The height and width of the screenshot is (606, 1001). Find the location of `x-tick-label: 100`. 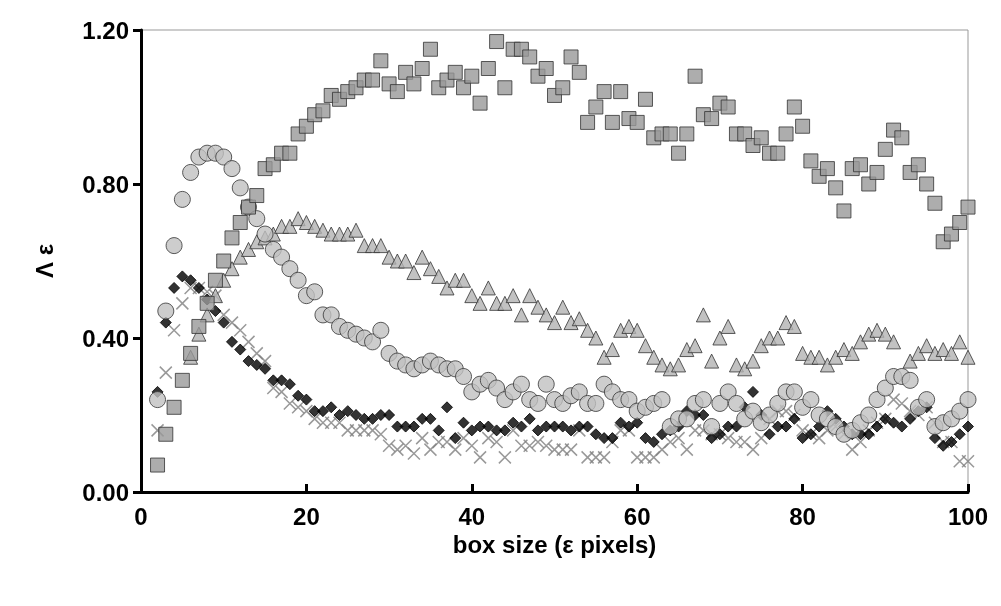

x-tick-label: 100 is located at coordinates (968, 516).